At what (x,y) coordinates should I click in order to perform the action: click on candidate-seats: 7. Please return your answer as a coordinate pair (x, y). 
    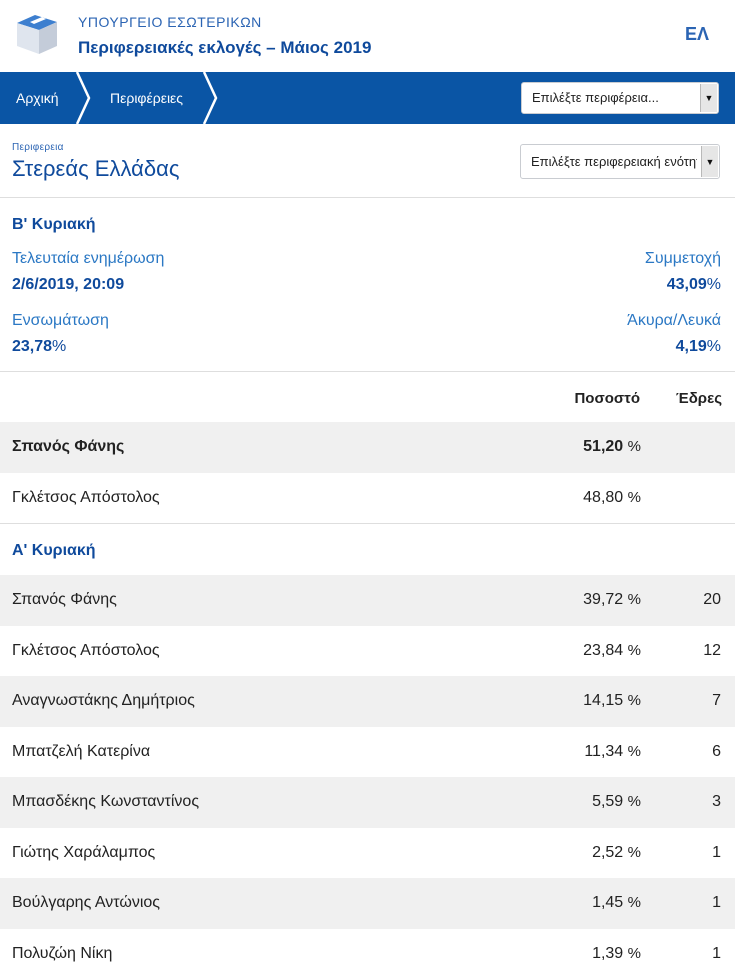
    Looking at the image, I should click on (716, 701).